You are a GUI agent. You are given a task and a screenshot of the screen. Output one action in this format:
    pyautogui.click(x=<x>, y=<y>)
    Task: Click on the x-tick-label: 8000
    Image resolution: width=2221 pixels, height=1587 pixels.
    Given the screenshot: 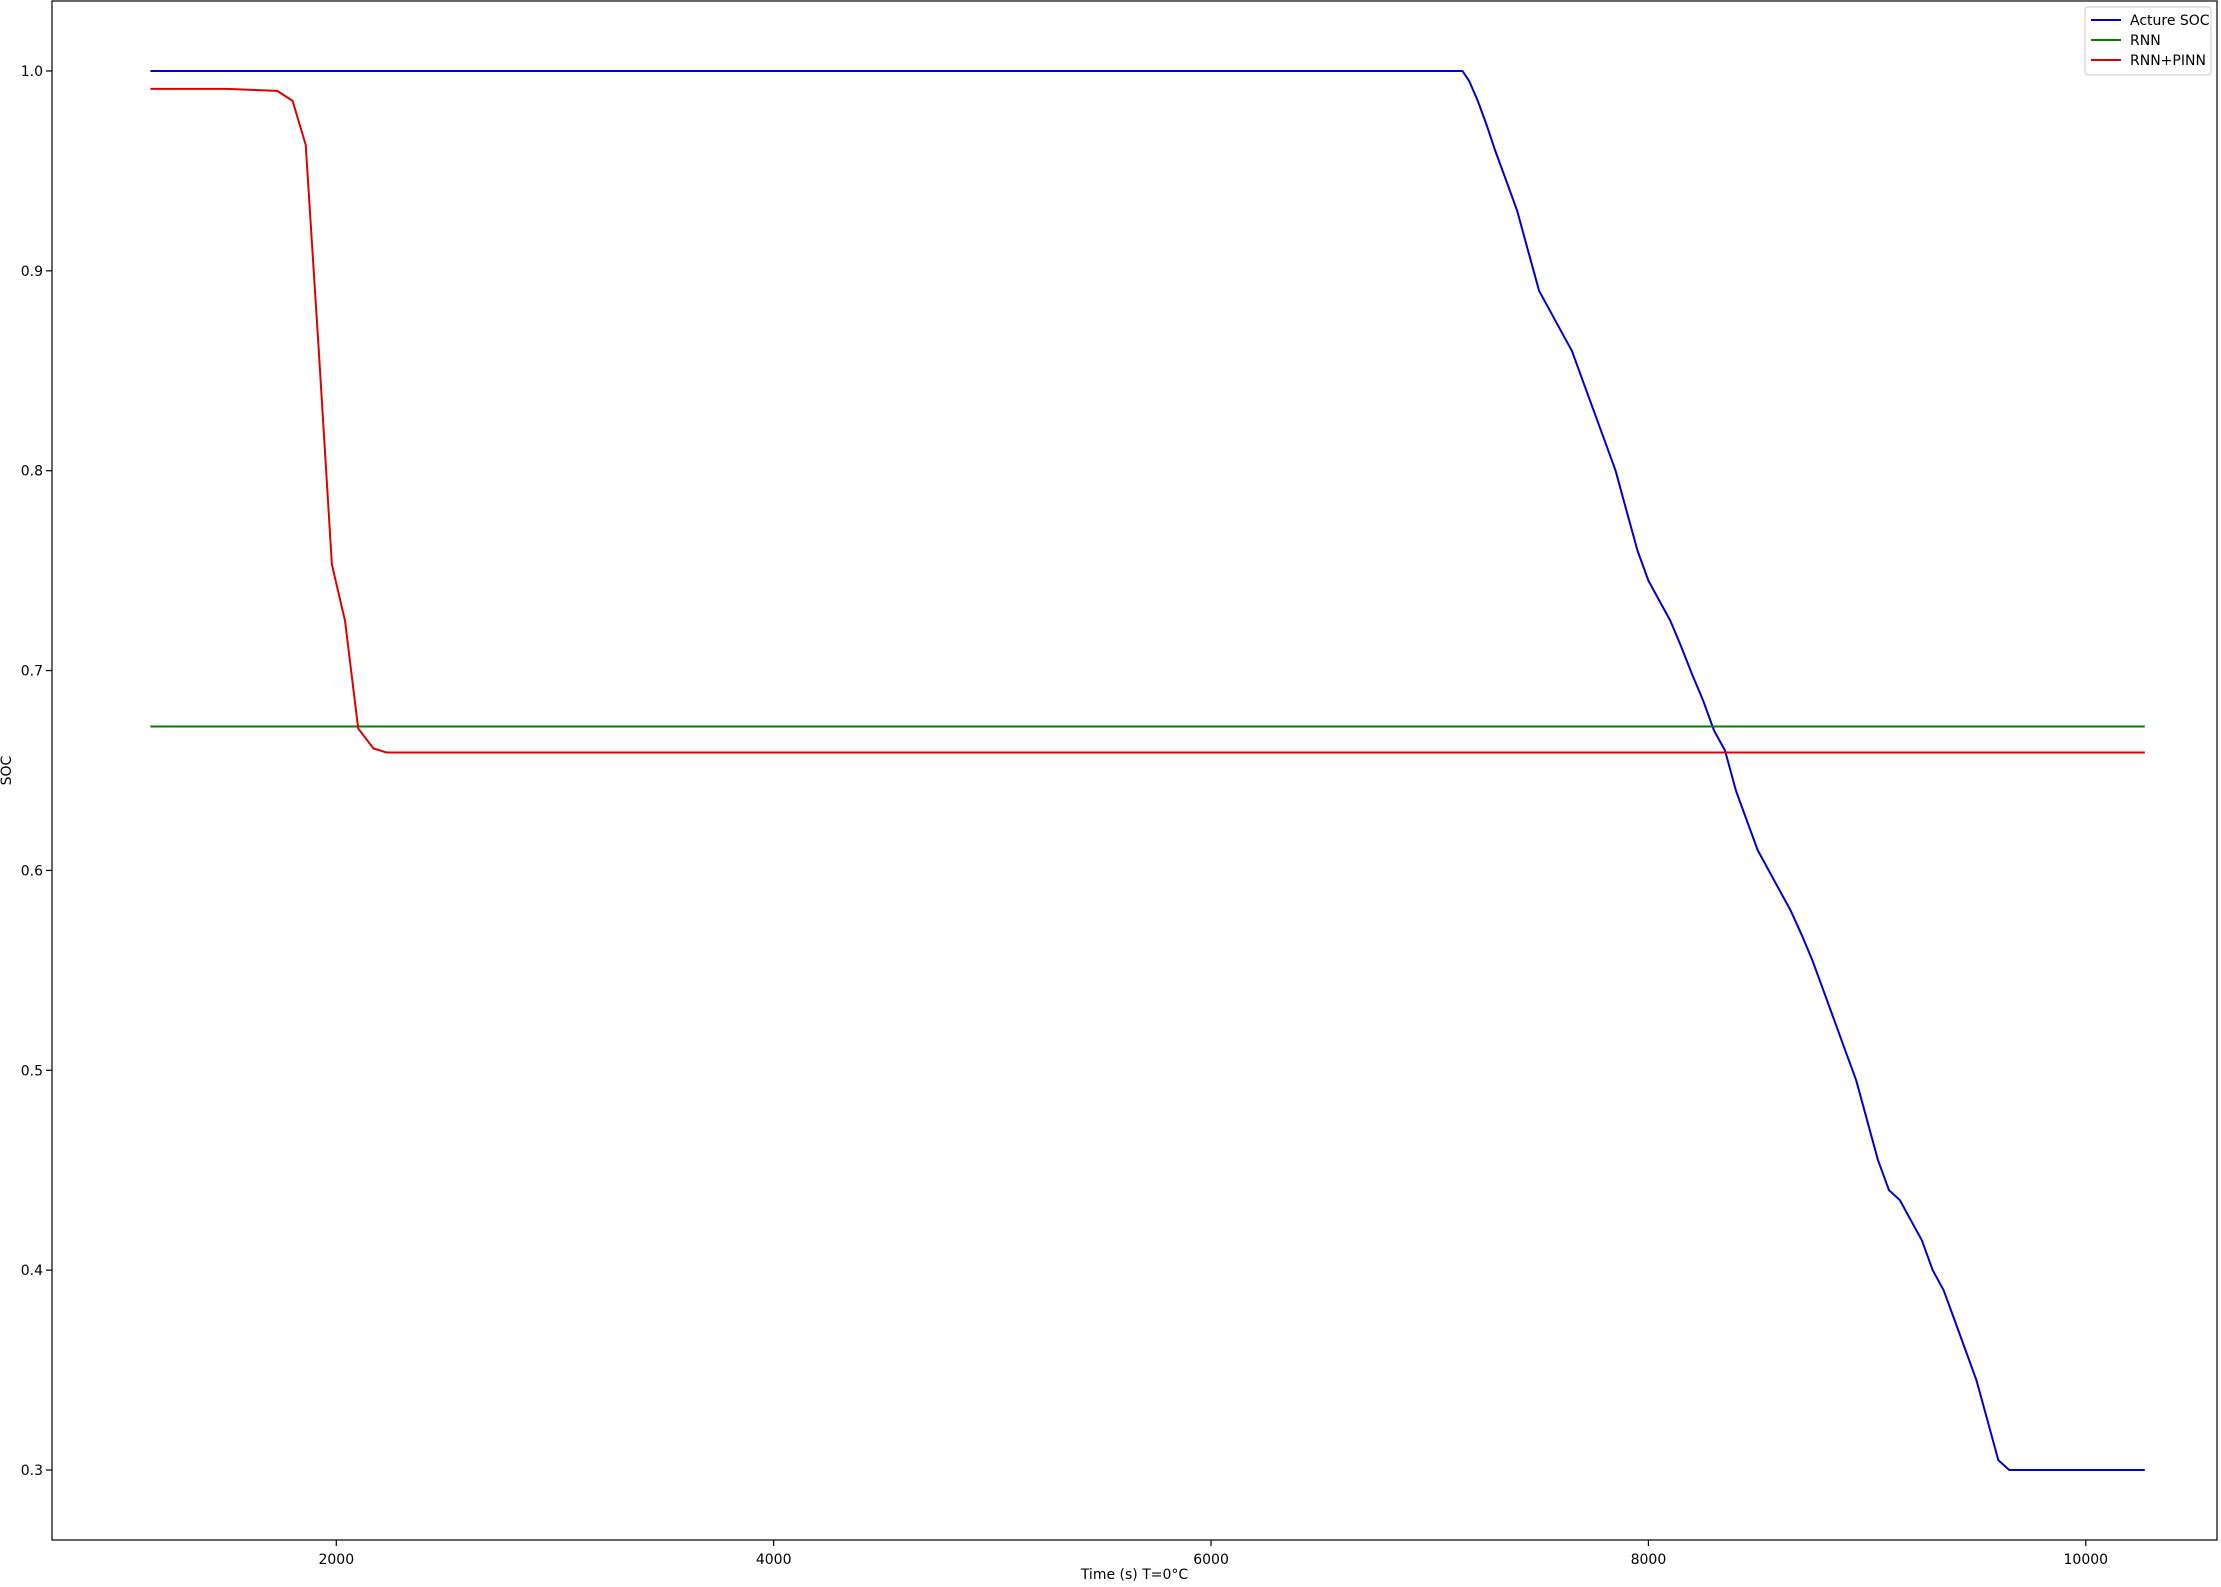 What is the action you would take?
    pyautogui.click(x=1649, y=1560)
    